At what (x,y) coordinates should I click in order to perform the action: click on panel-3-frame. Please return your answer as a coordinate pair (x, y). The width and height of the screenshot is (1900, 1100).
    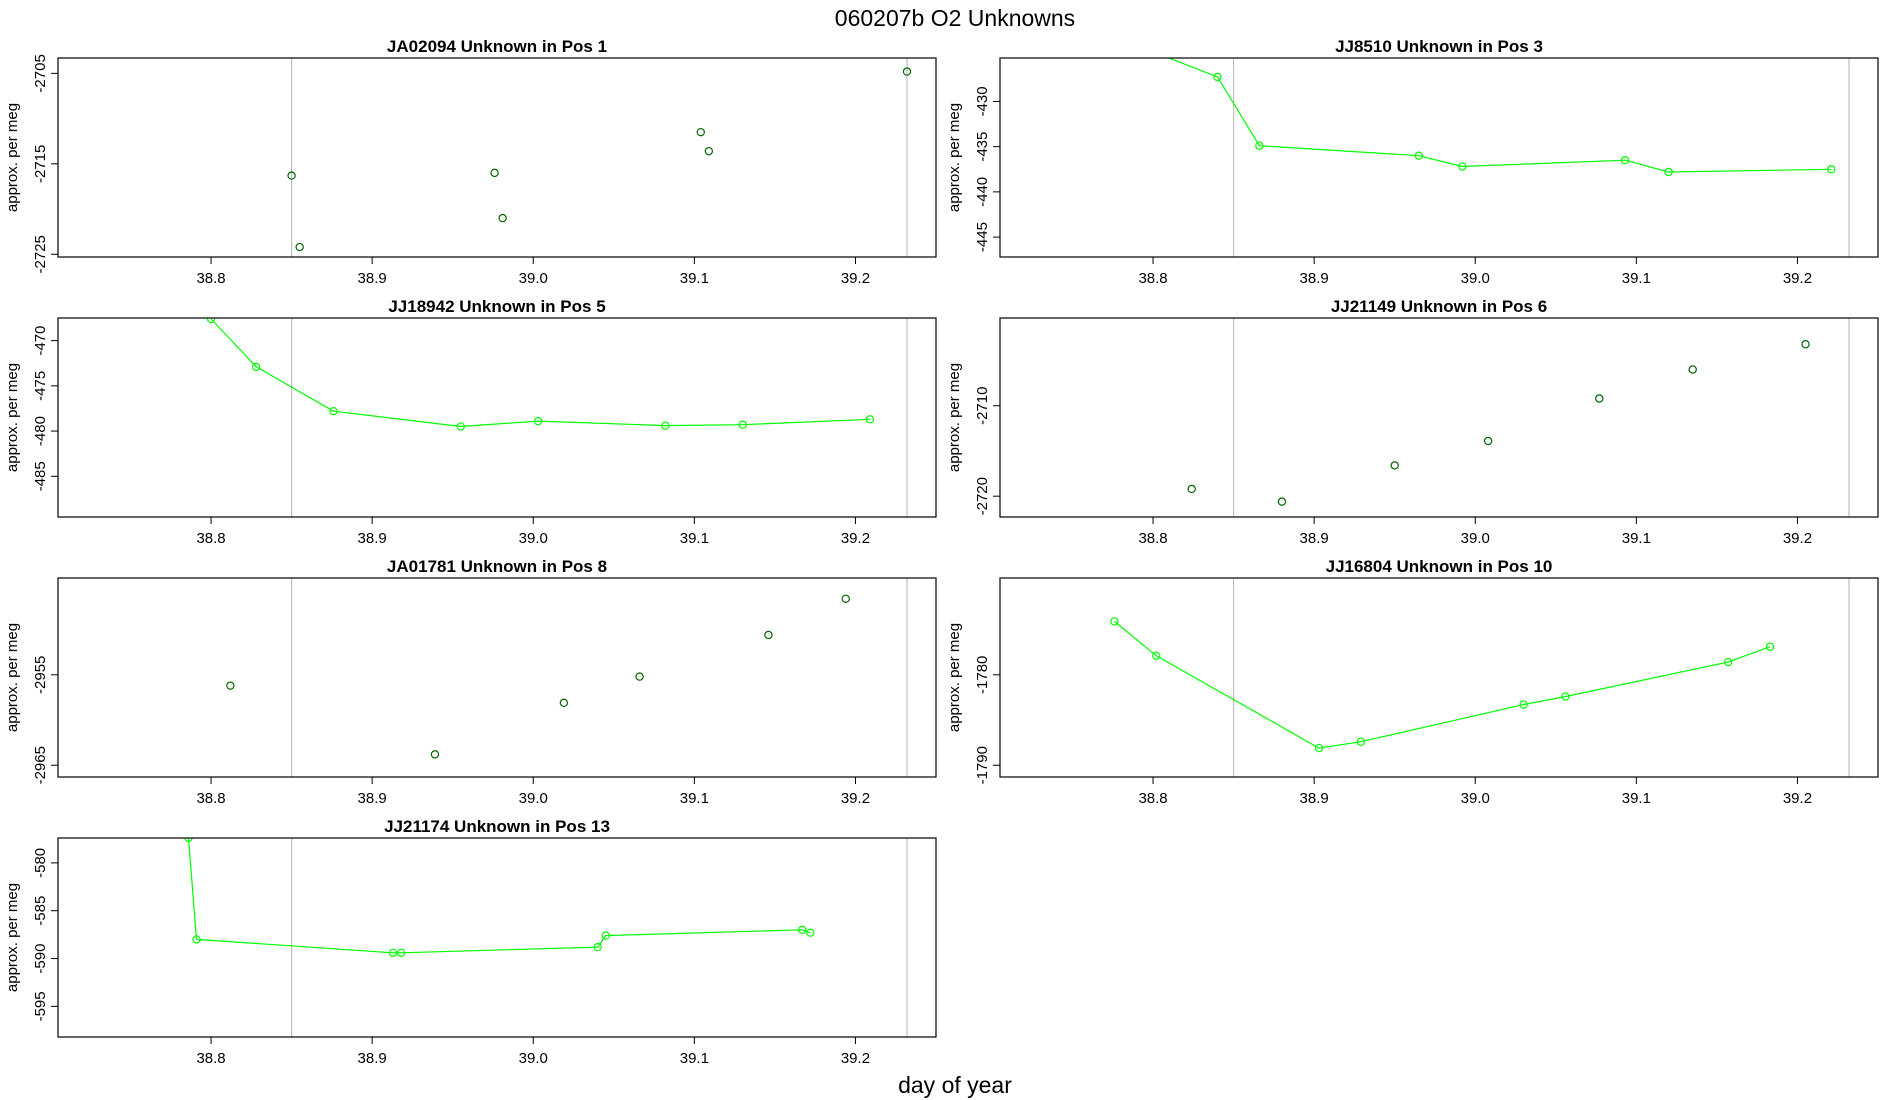
    Looking at the image, I should click on (497, 417).